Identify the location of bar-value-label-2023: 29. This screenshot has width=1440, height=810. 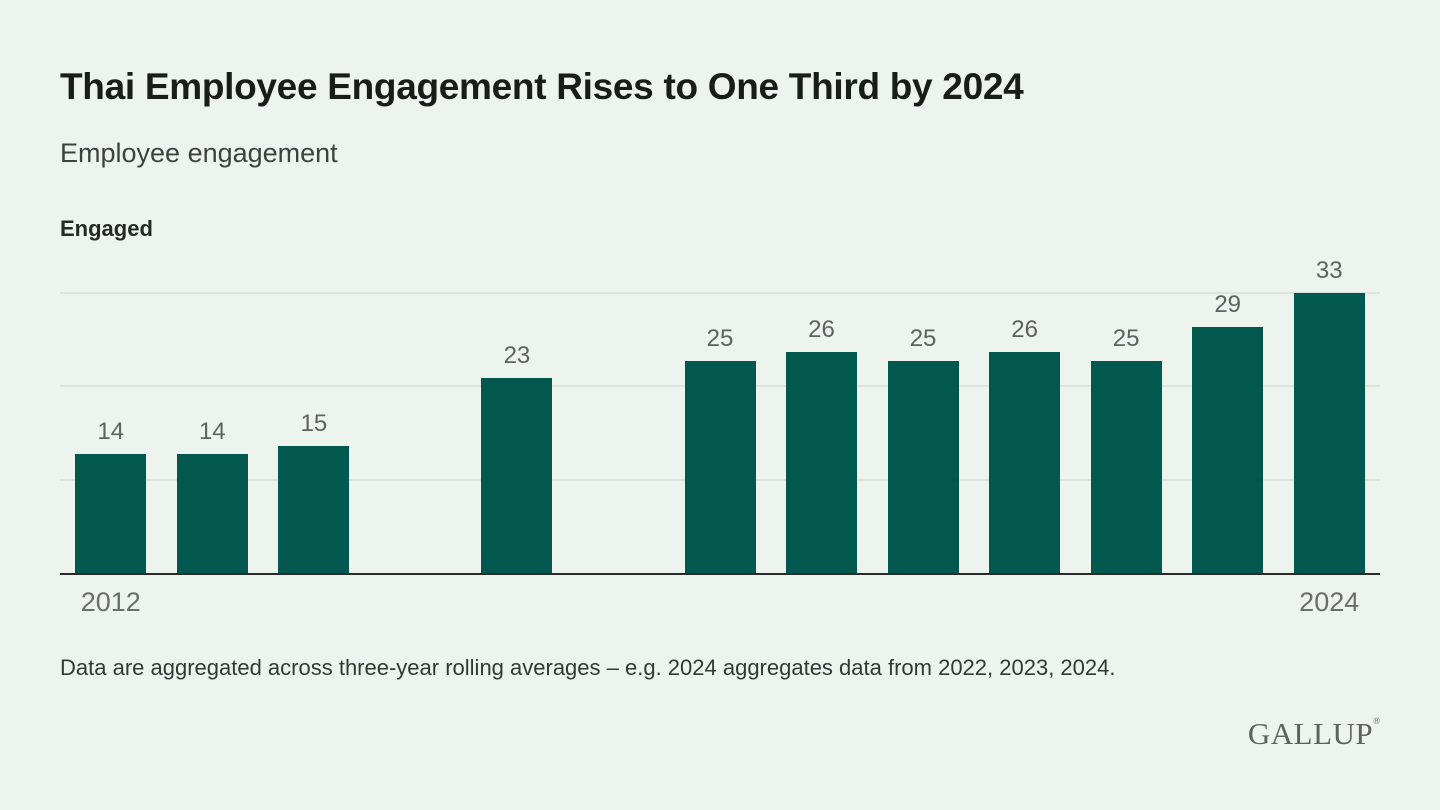
(1228, 304).